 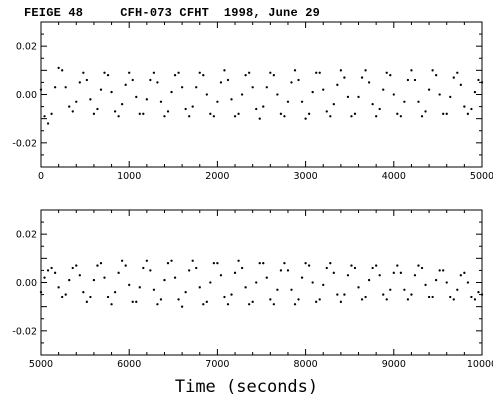 I want to click on x-tick-label: 4000, so click(x=394, y=176).